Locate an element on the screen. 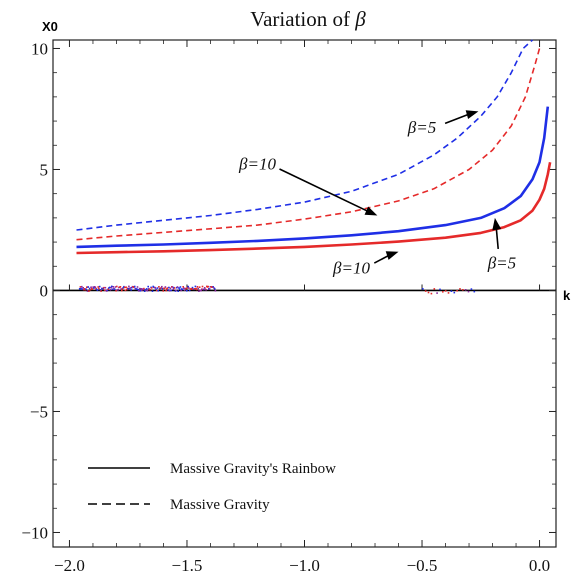  chart-title: Variation of β is located at coordinates (308, 19).